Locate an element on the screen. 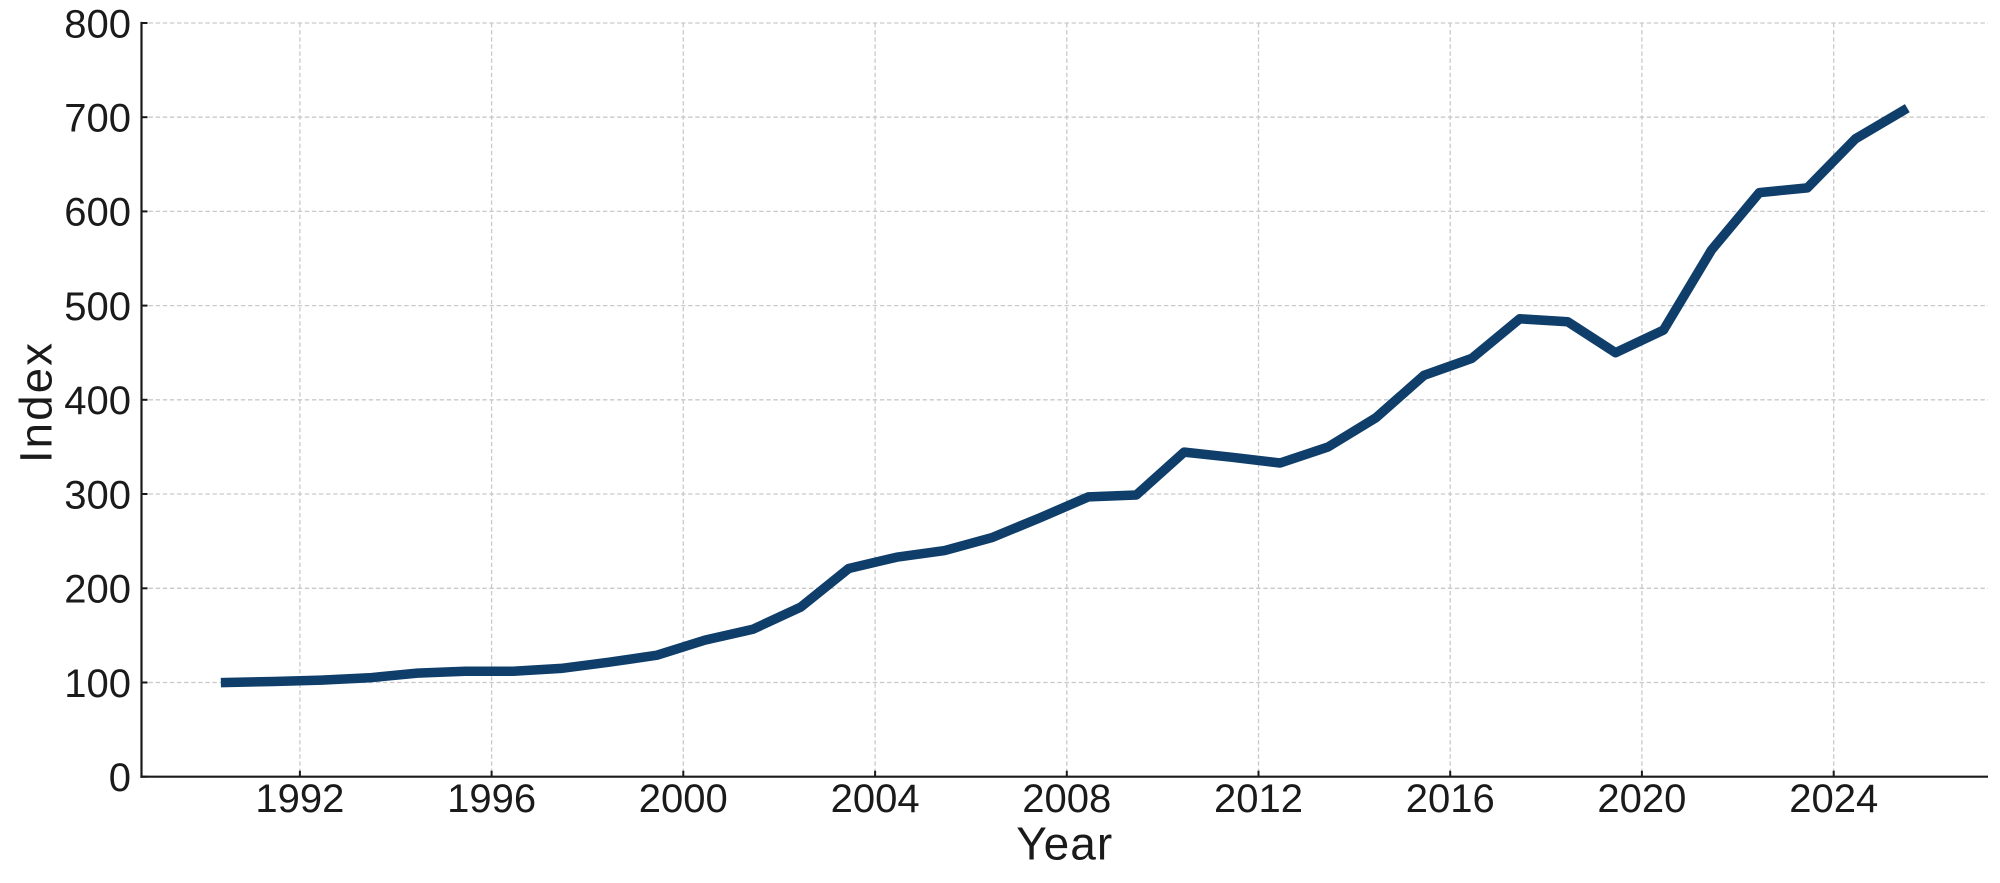  svg-text: 700 is located at coordinates (97, 119).